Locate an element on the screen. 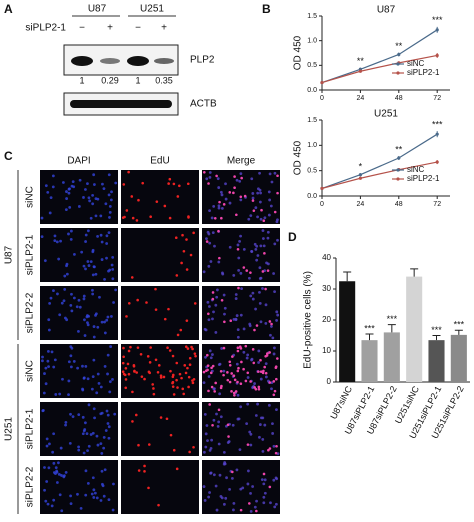 The width and height of the screenshot is (474, 522). y-tick-label: 0.0 is located at coordinates (312, 196).